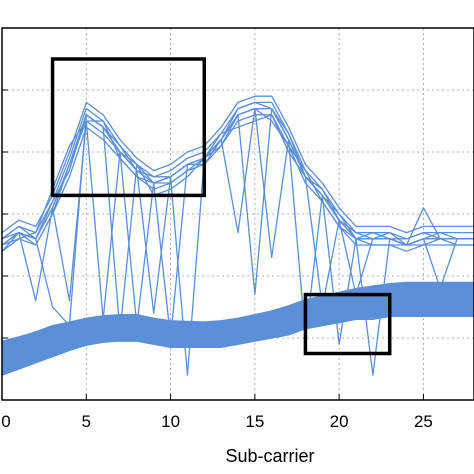 The width and height of the screenshot is (474, 474). What do you see at coordinates (423, 421) in the screenshot?
I see `x-tick-label: 25` at bounding box center [423, 421].